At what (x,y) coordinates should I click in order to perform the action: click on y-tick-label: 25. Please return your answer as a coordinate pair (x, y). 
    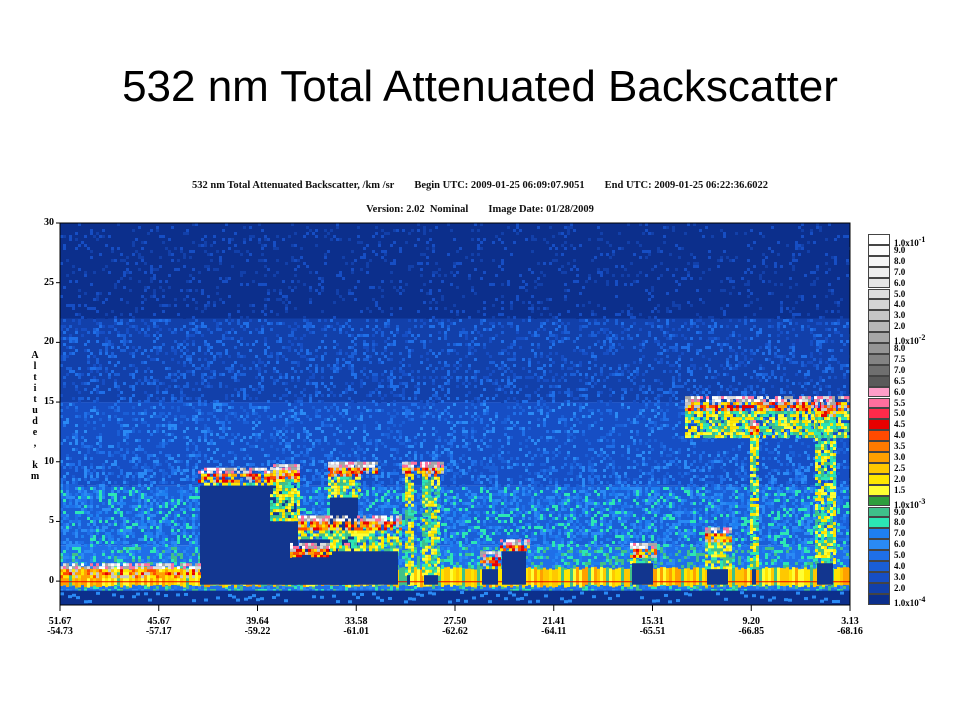
    Looking at the image, I should click on (43, 282).